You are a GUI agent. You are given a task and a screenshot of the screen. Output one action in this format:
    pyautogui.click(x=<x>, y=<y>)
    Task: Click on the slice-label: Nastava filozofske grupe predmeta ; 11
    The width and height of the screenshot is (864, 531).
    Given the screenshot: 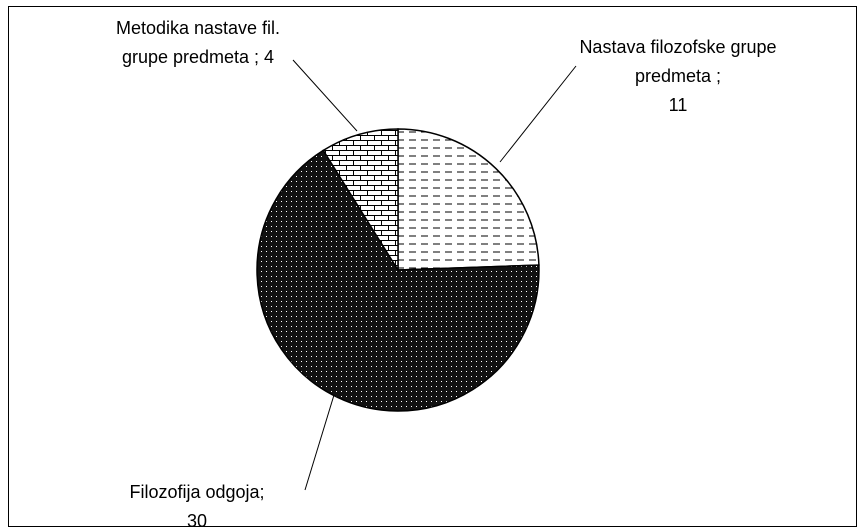 What is the action you would take?
    pyautogui.click(x=678, y=76)
    